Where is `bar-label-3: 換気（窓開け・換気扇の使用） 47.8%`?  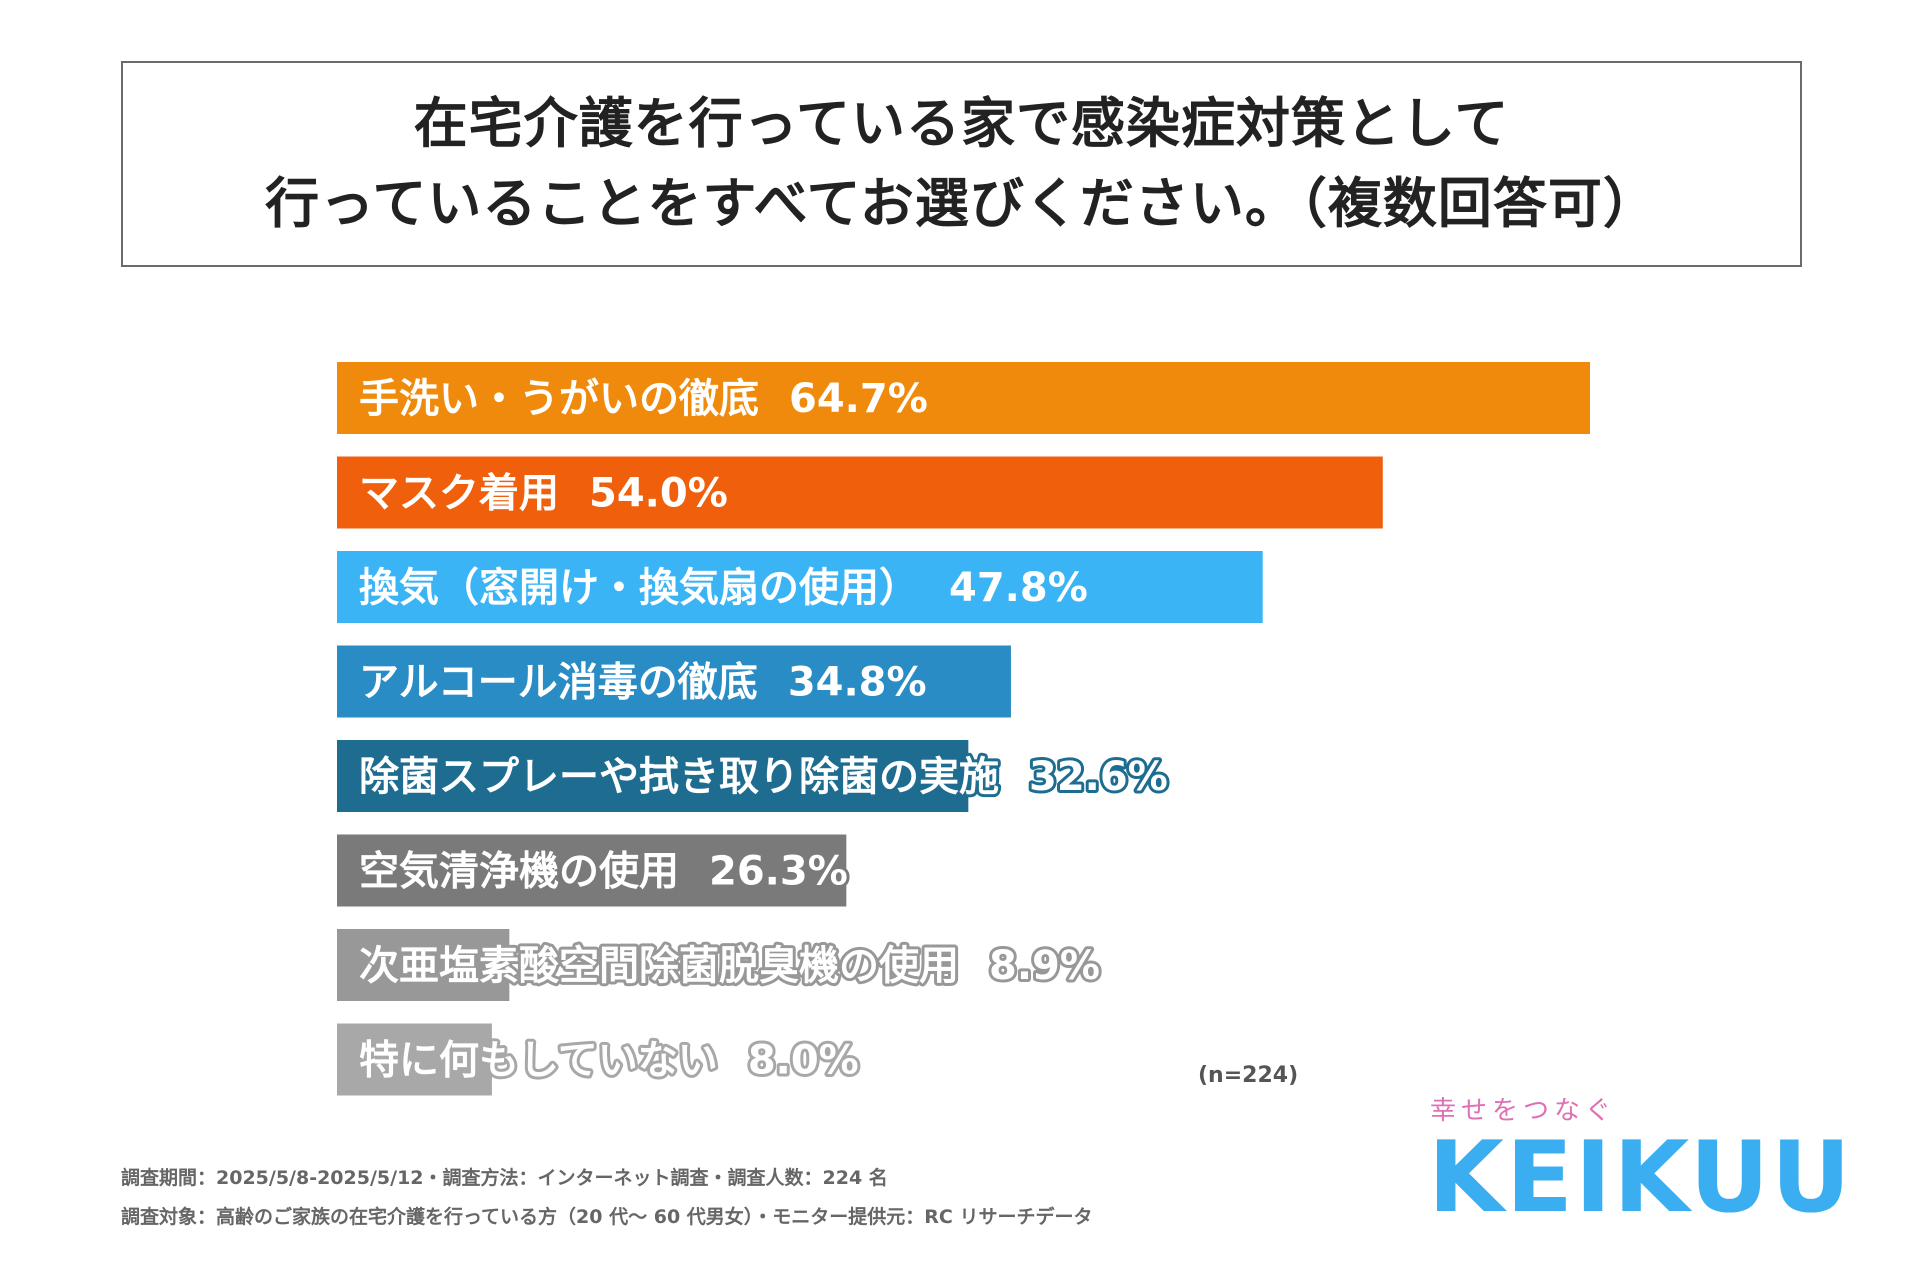
bar-label-3: 換気（窓開け・換気扇の使用） 47.8% is located at coordinates (723, 588).